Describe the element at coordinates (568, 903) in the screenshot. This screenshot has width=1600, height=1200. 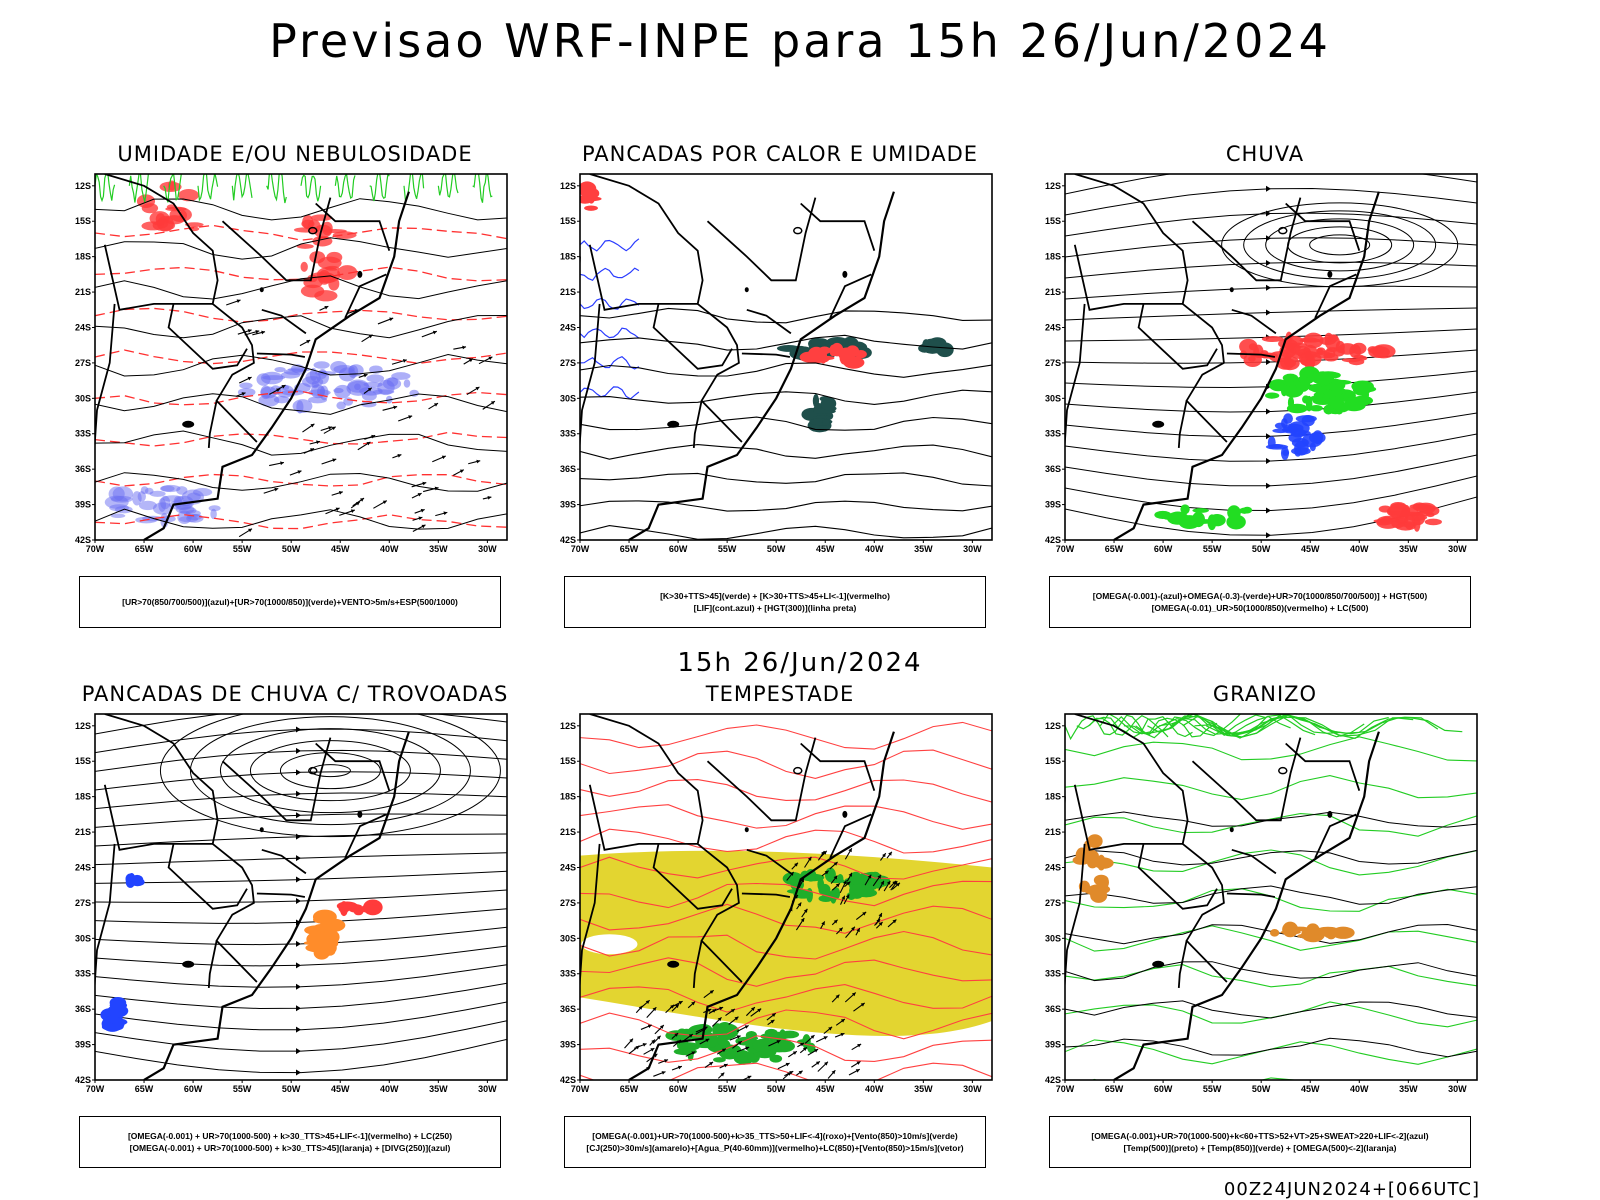
I see `lat-tick-label: 27S` at that location.